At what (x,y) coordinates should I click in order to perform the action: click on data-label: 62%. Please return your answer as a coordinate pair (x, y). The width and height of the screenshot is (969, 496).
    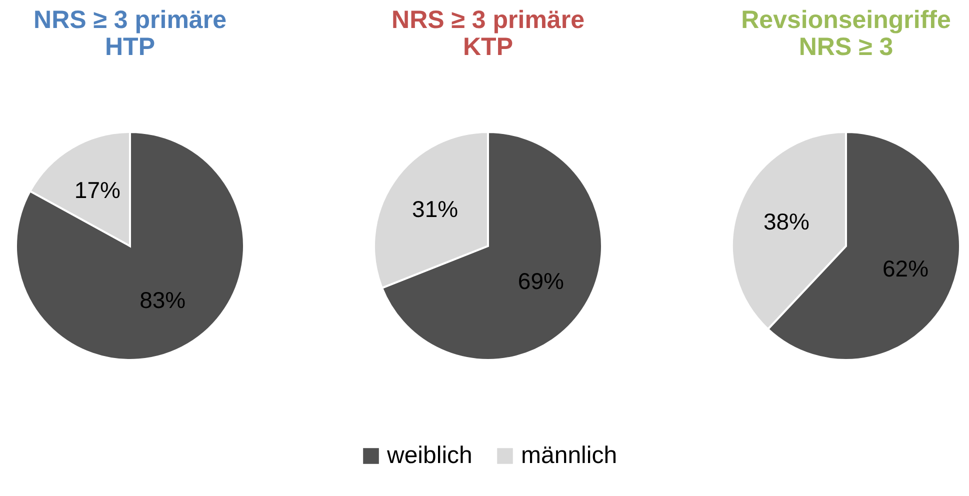
    Looking at the image, I should click on (905, 269).